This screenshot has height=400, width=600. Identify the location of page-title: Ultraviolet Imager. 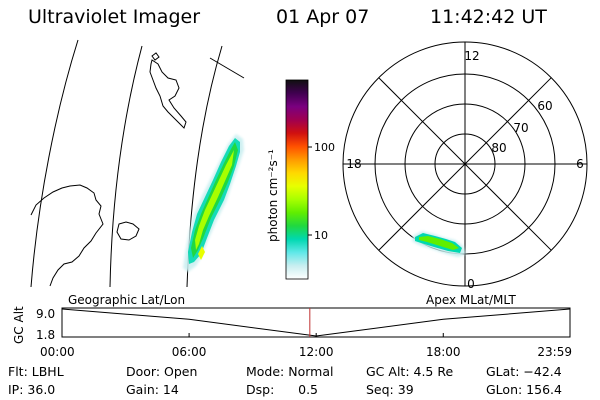
(114, 17).